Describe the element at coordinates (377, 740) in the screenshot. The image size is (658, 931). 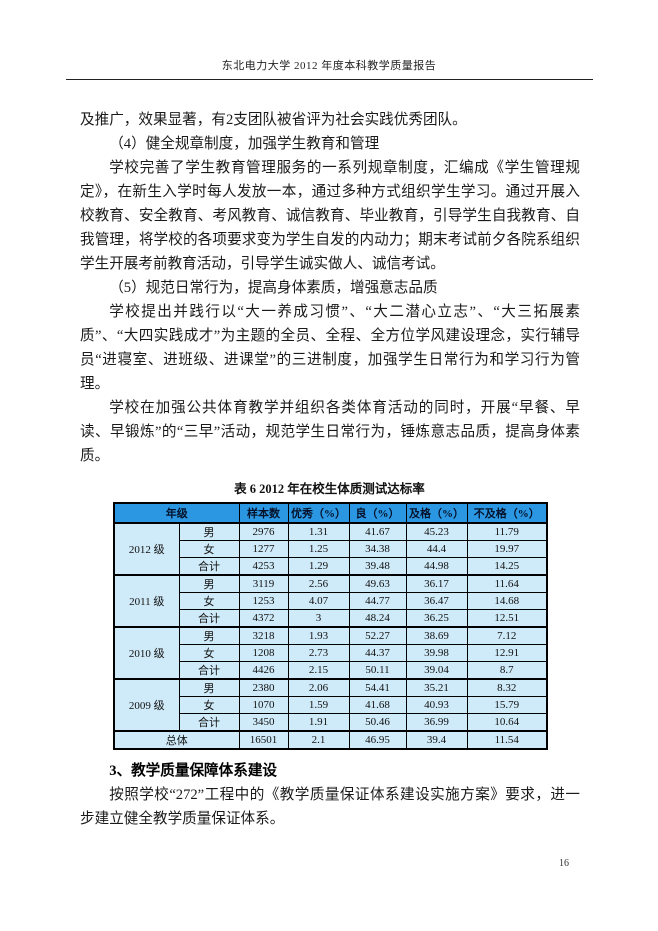
I see `value-cell: 46.95` at that location.